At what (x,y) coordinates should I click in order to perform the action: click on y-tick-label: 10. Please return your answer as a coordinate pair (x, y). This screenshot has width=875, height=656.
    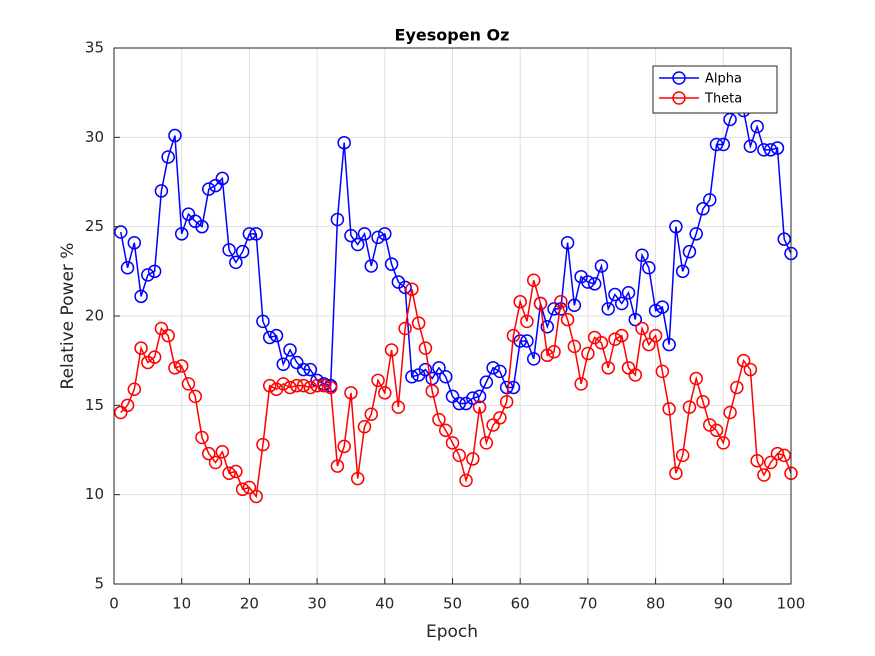
    Looking at the image, I should click on (94, 494).